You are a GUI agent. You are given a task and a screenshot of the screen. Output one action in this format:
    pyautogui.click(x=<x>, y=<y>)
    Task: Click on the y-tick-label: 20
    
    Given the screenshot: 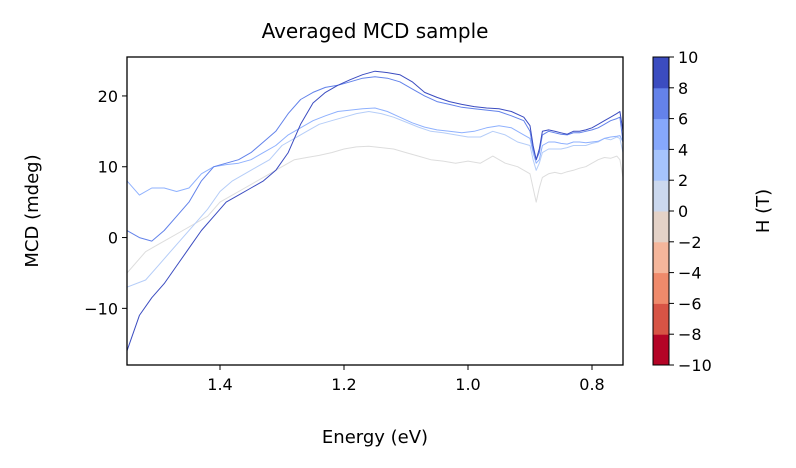 What is the action you would take?
    pyautogui.click(x=108, y=96)
    